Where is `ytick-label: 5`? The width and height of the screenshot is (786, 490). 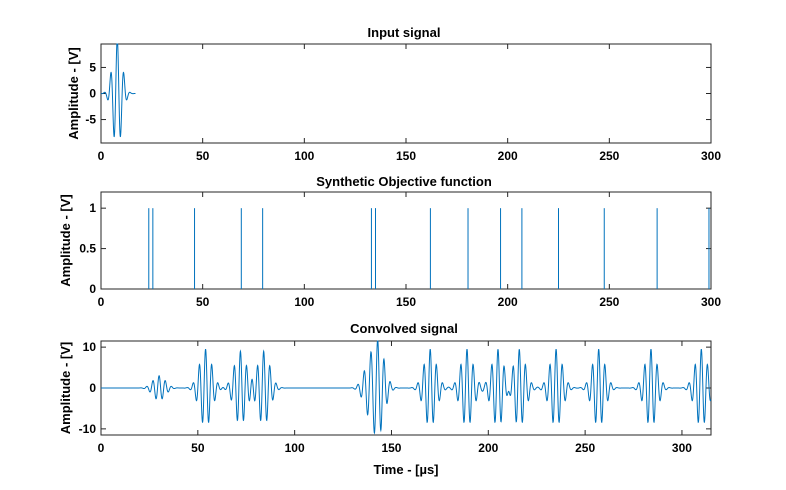
ytick-label: 5 is located at coordinates (92, 67).